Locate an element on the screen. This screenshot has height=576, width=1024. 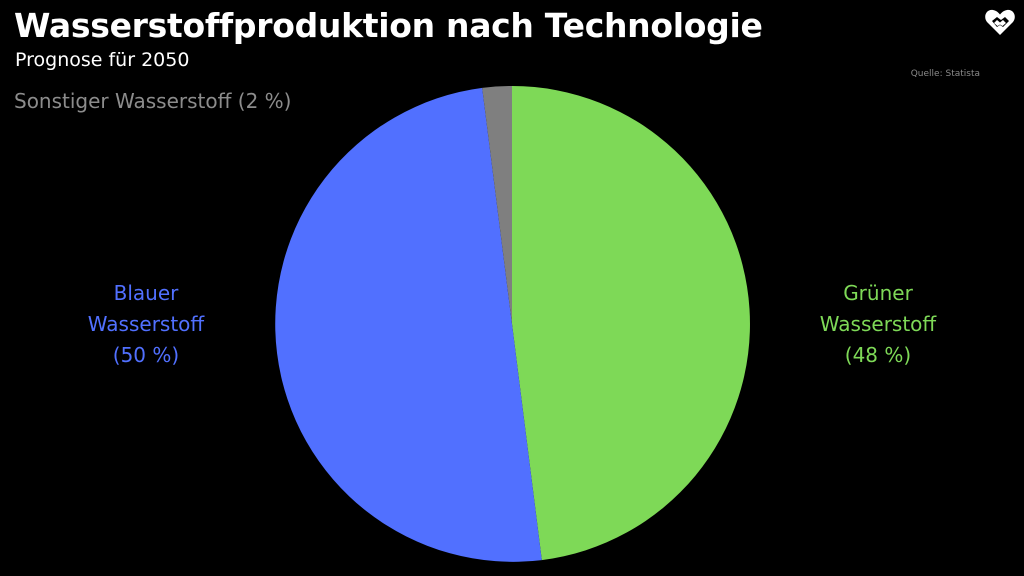
slice-label-blau-line-2: Wasserstoff is located at coordinates (146, 324).